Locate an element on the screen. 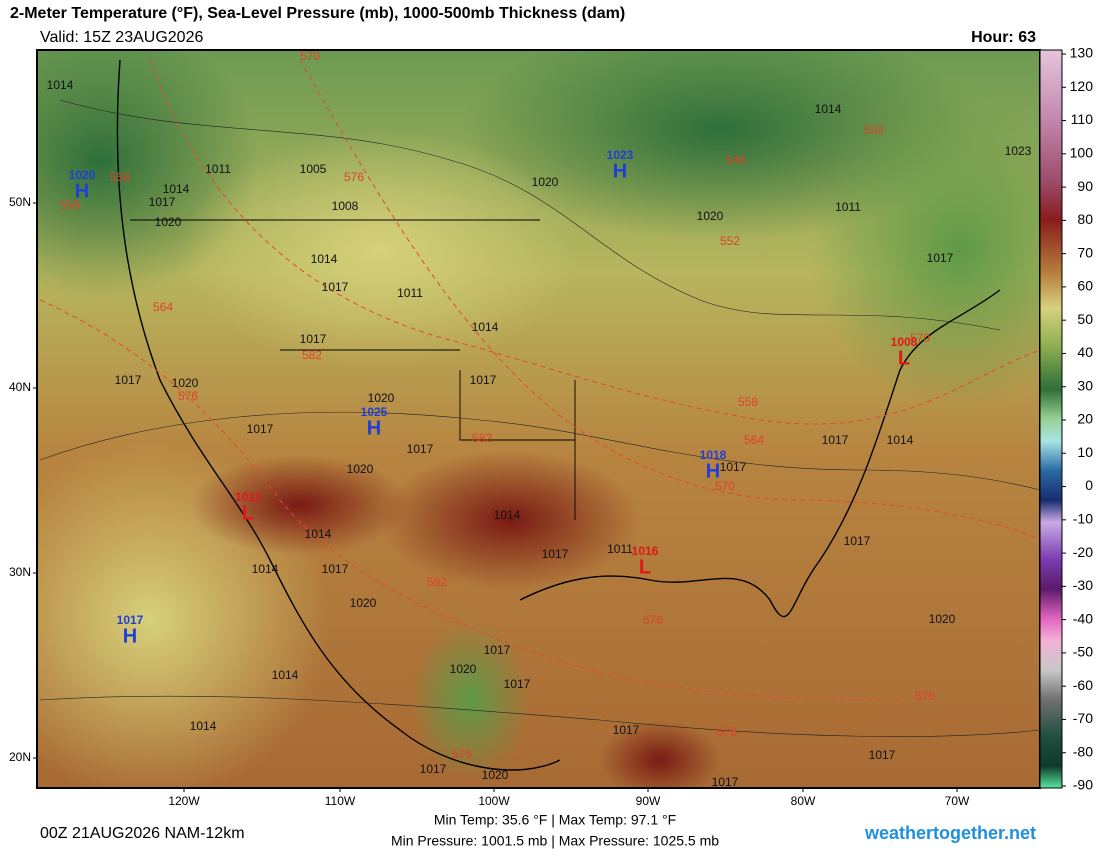 The height and width of the screenshot is (855, 1100). center-pressure: 1008 is located at coordinates (904, 342).